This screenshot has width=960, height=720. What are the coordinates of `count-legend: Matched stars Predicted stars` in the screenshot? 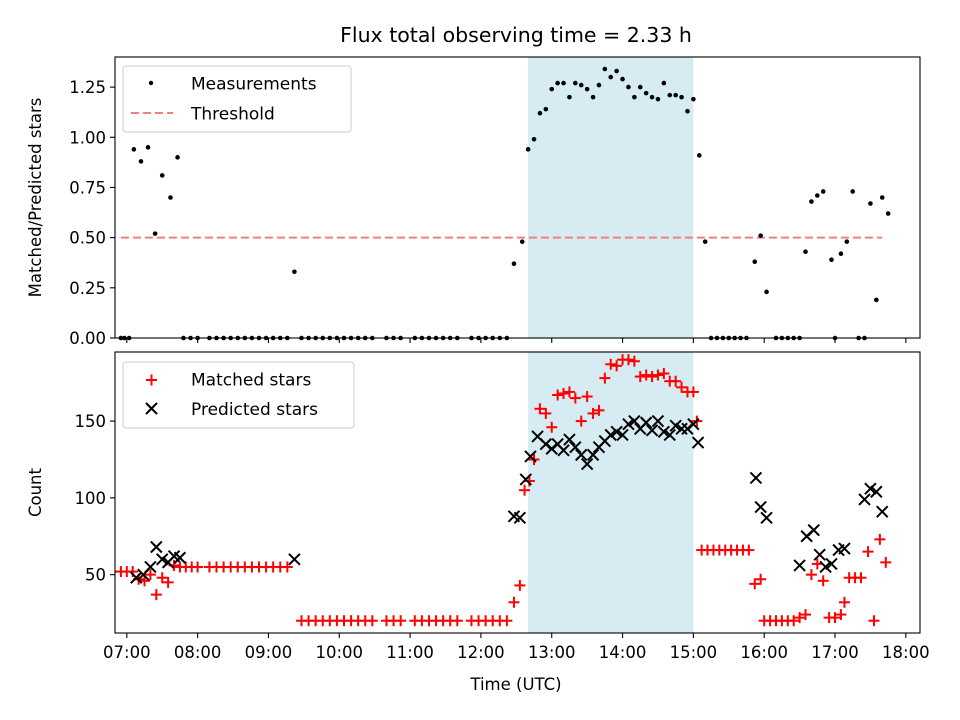 It's located at (238, 395).